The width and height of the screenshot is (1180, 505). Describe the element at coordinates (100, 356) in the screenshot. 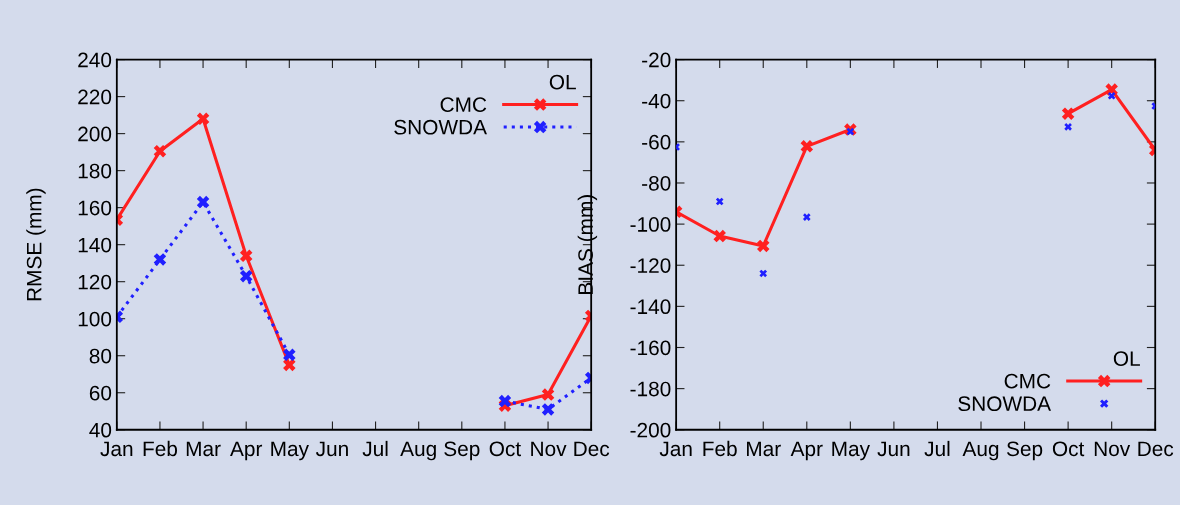

I see `y-tick-label: 80` at that location.